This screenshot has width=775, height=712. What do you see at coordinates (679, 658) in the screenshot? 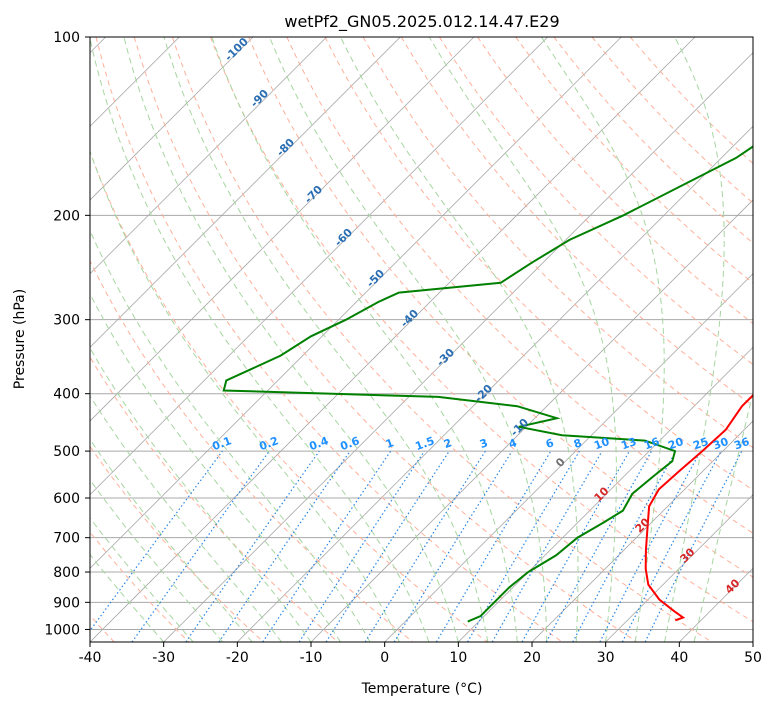
I see `x-tick-label: 40` at bounding box center [679, 658].